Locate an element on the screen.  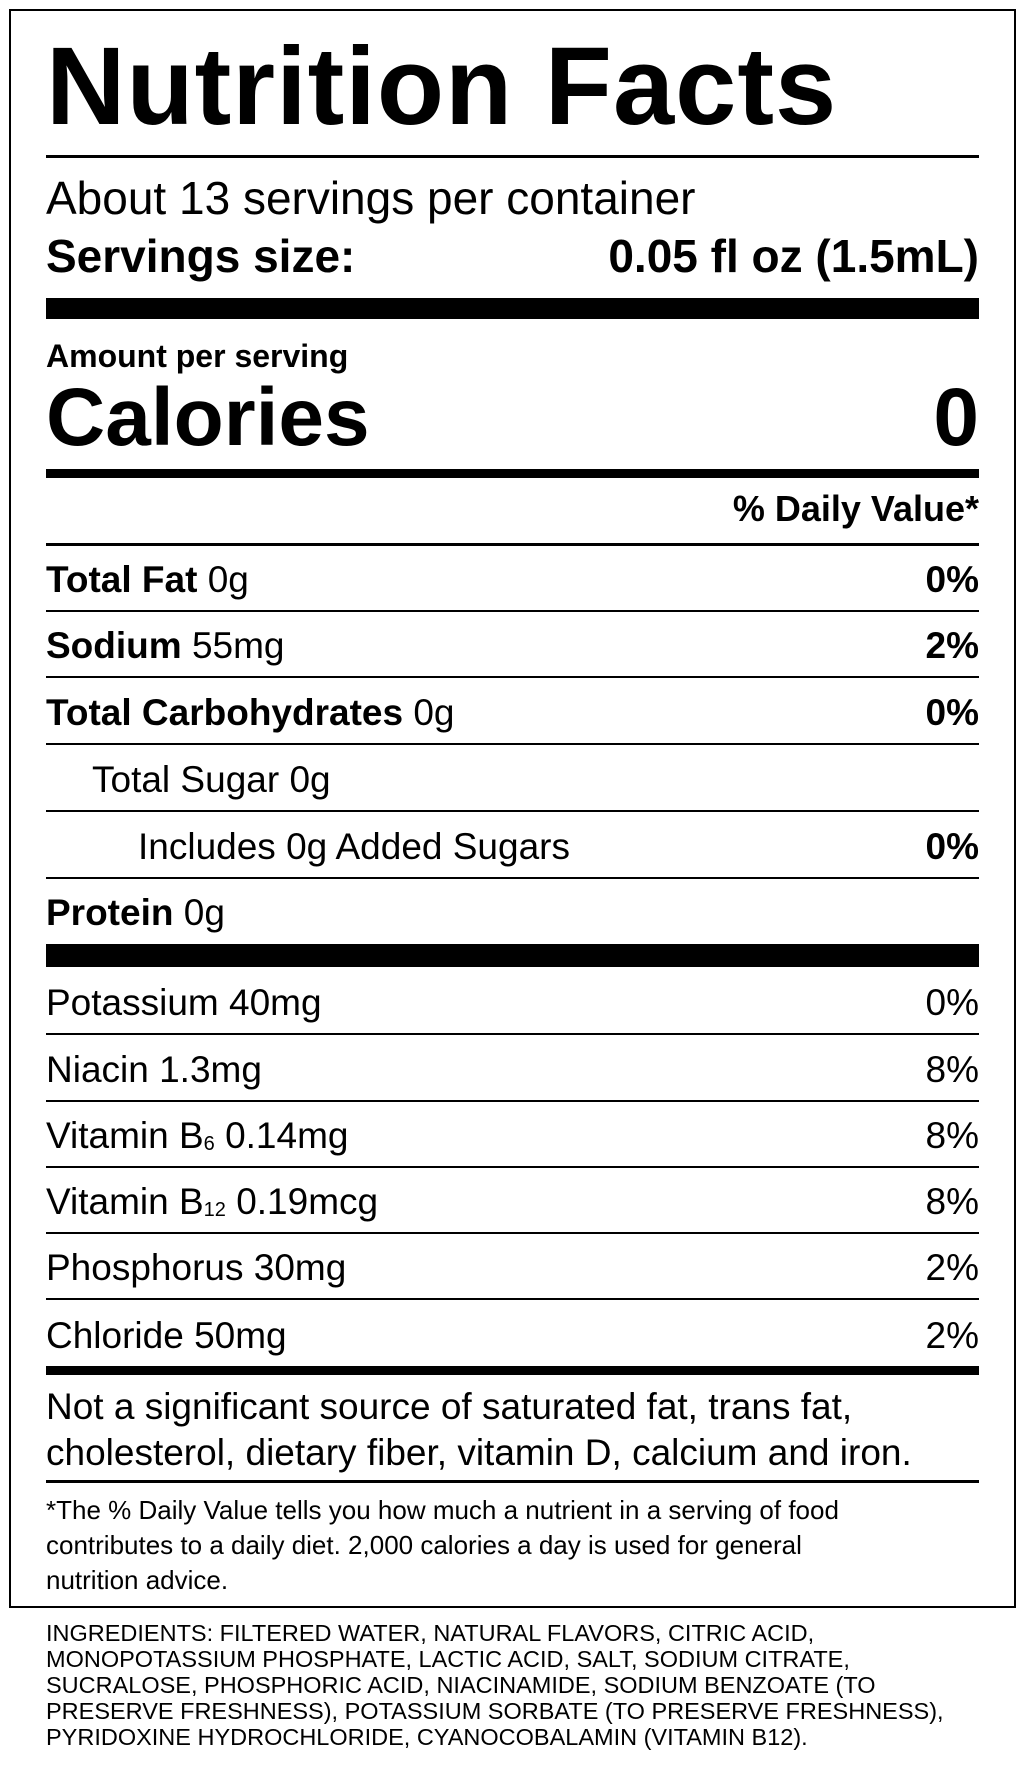
calories-row: Calories 0 is located at coordinates (512, 418).